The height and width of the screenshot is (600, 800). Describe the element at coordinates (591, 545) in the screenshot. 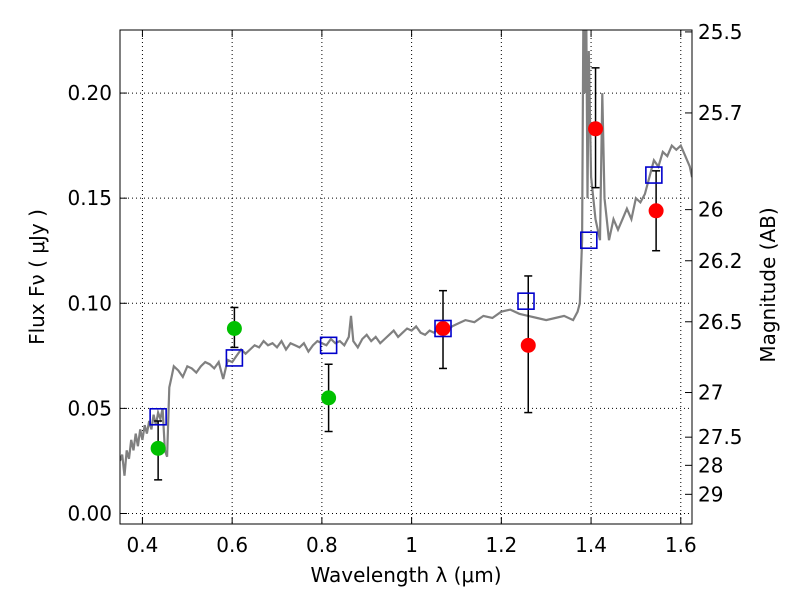

I see `x-tick-label-5: 1.4` at that location.